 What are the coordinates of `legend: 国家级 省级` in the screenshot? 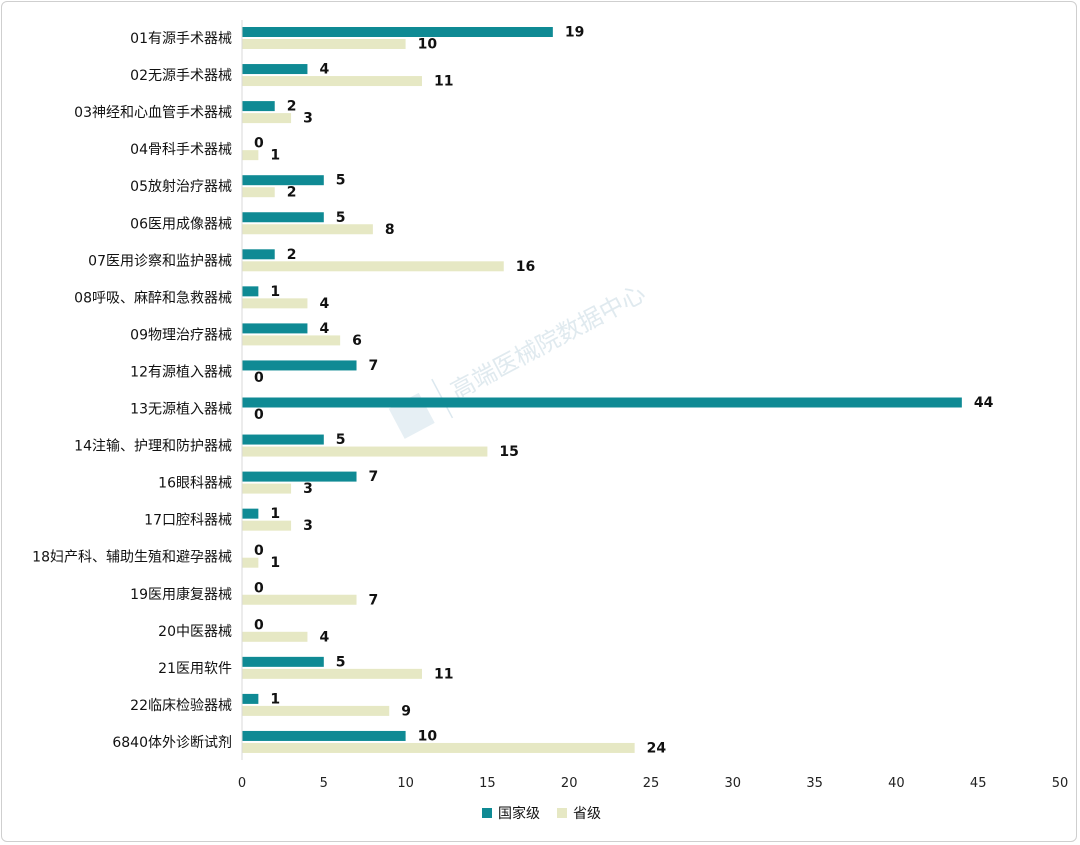 It's located at (541, 813).